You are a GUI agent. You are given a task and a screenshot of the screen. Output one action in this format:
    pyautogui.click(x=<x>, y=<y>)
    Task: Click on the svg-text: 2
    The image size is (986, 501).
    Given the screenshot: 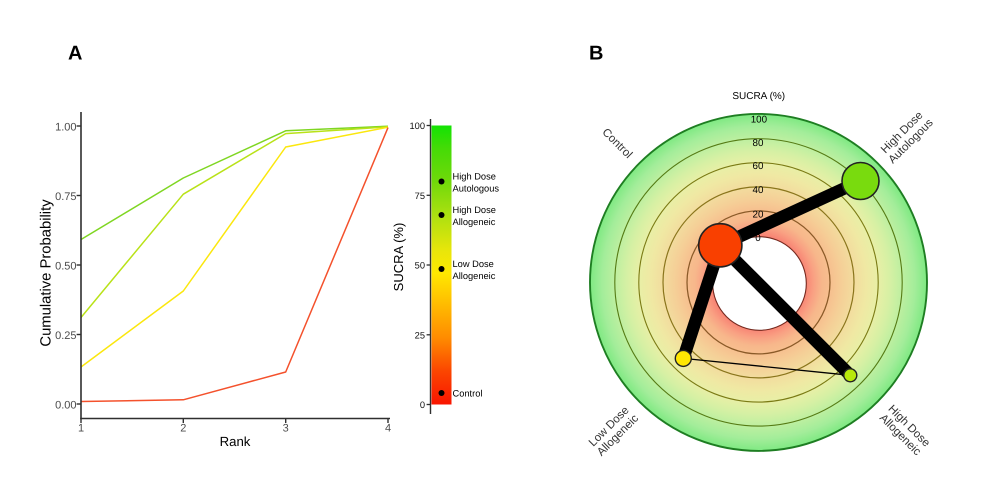 What is the action you would take?
    pyautogui.click(x=183, y=428)
    